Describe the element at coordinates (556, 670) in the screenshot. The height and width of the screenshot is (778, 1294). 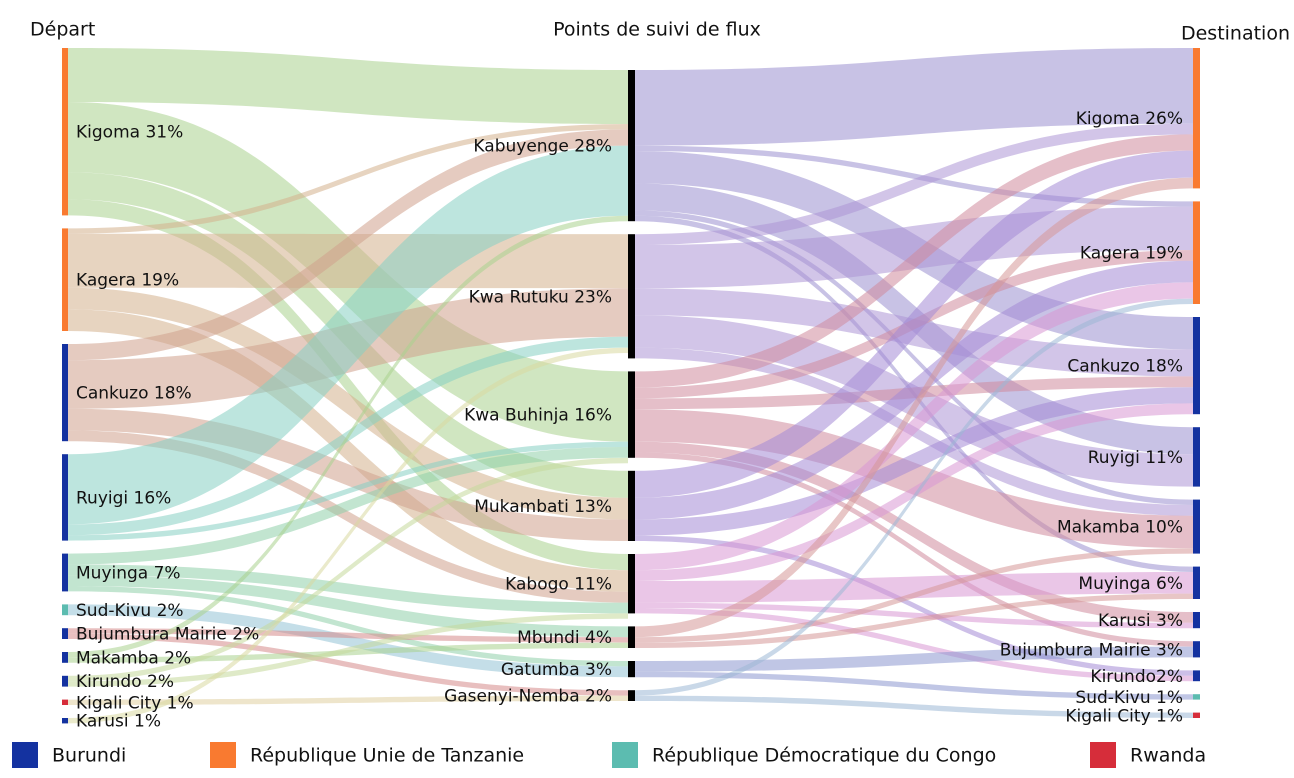
I see `node-label: Gatumba 3%` at that location.